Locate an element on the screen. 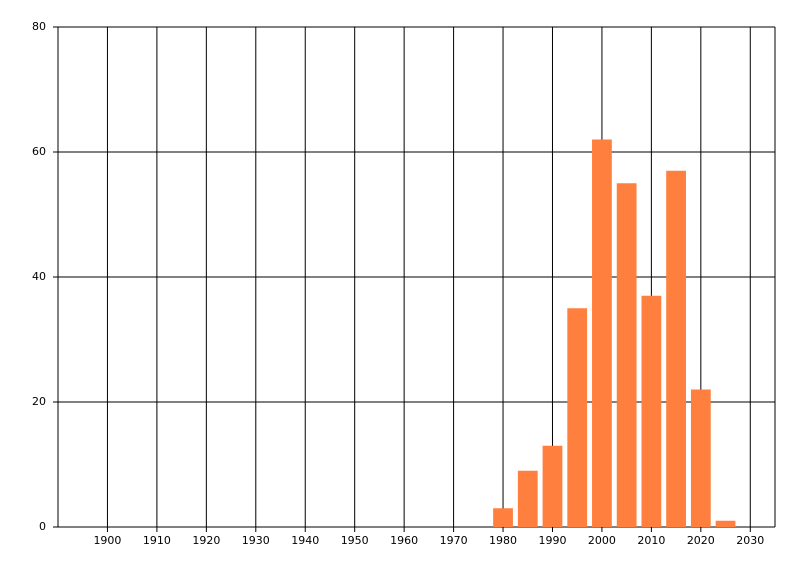  y-tick-label: 20 is located at coordinates (39, 401).